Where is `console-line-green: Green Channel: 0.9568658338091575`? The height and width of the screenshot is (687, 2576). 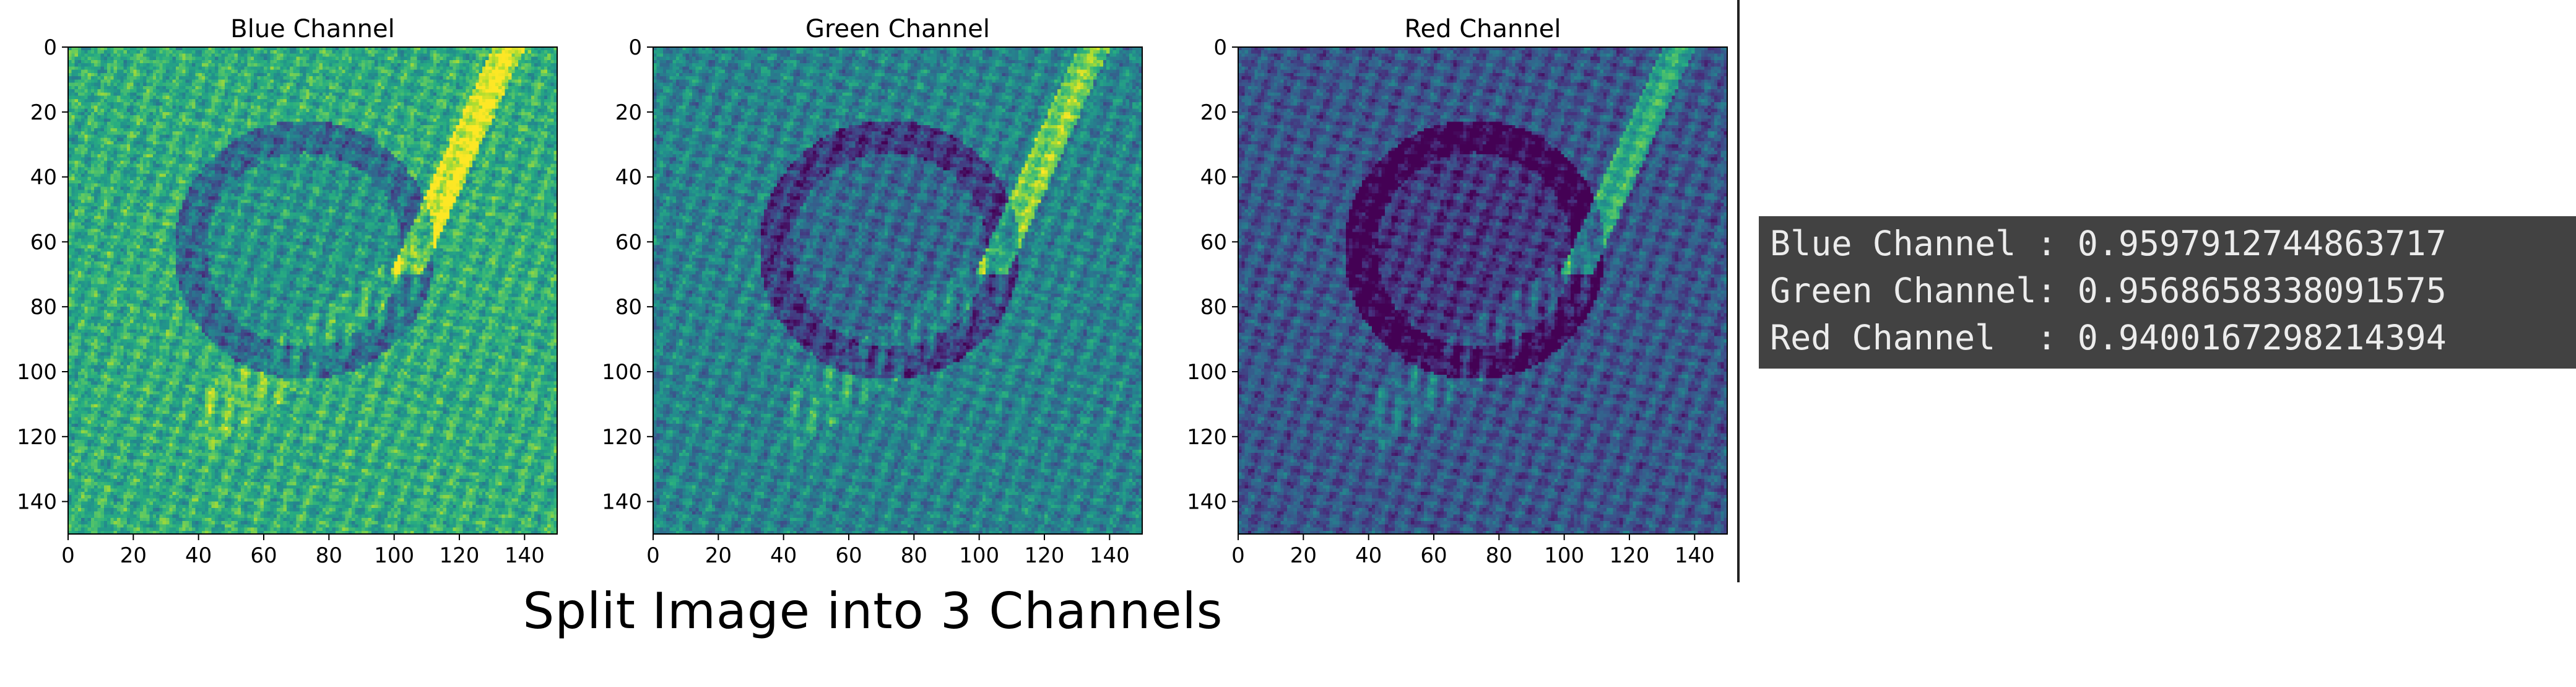 console-line-green: Green Channel: 0.9568658338091575 is located at coordinates (2108, 290).